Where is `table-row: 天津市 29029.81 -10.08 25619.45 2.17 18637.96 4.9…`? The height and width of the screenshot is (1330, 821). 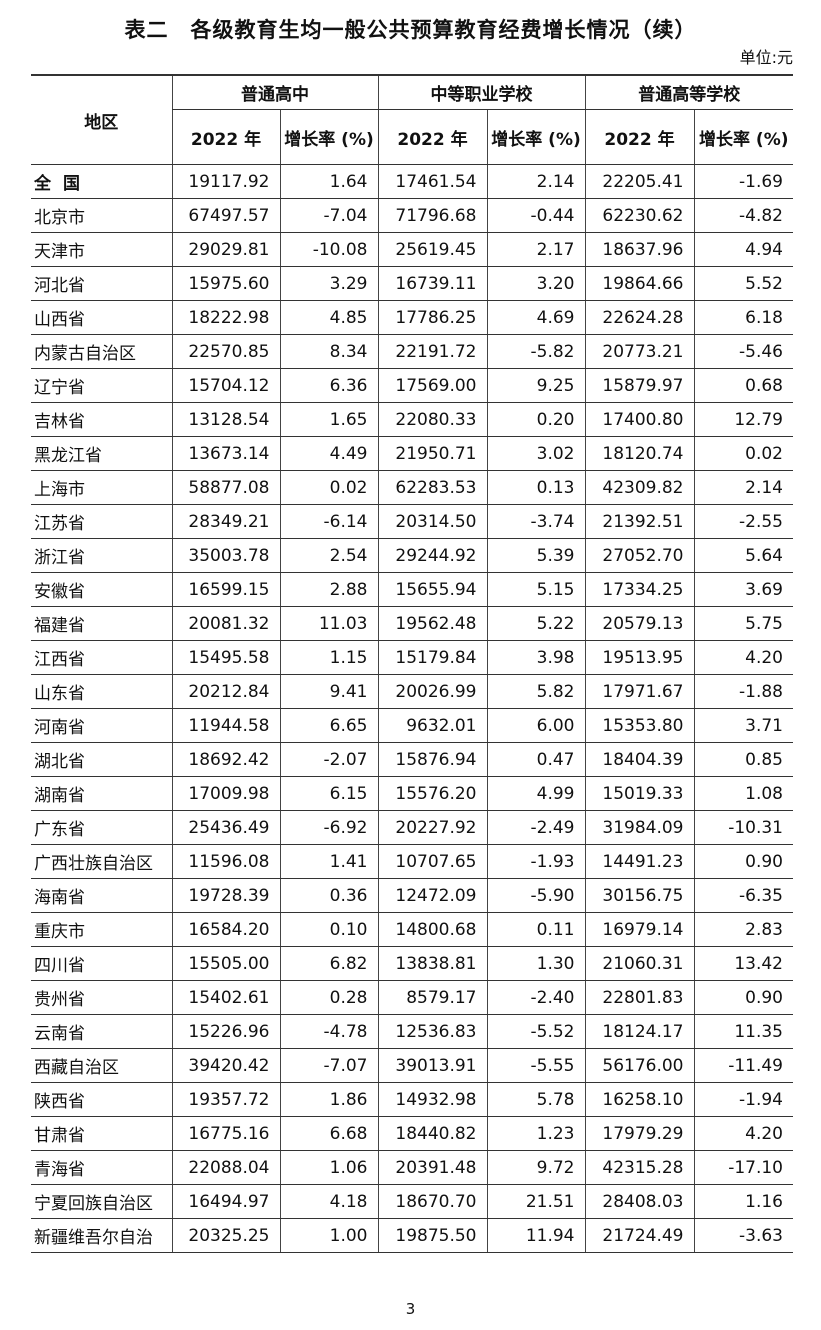
table-row: 天津市 29029.81 -10.08 25619.45 2.17 18637.96 4.9… is located at coordinates (412, 249).